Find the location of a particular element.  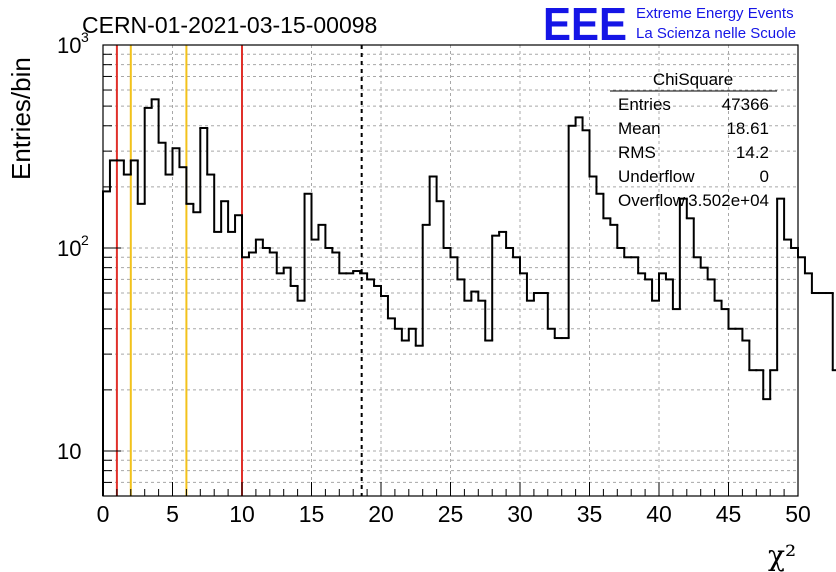

x-tick-label: 25 is located at coordinates (451, 514).